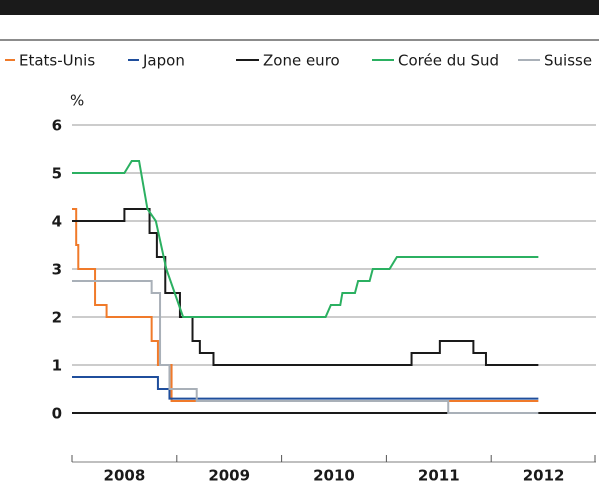  Describe the element at coordinates (57, 174) in the screenshot. I see `y-tick-label: 5` at that location.